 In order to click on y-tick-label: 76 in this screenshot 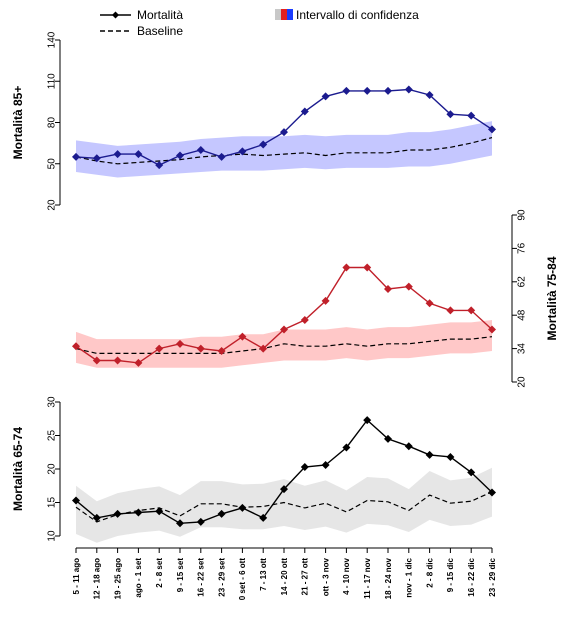, I will do `click(522, 248)`.